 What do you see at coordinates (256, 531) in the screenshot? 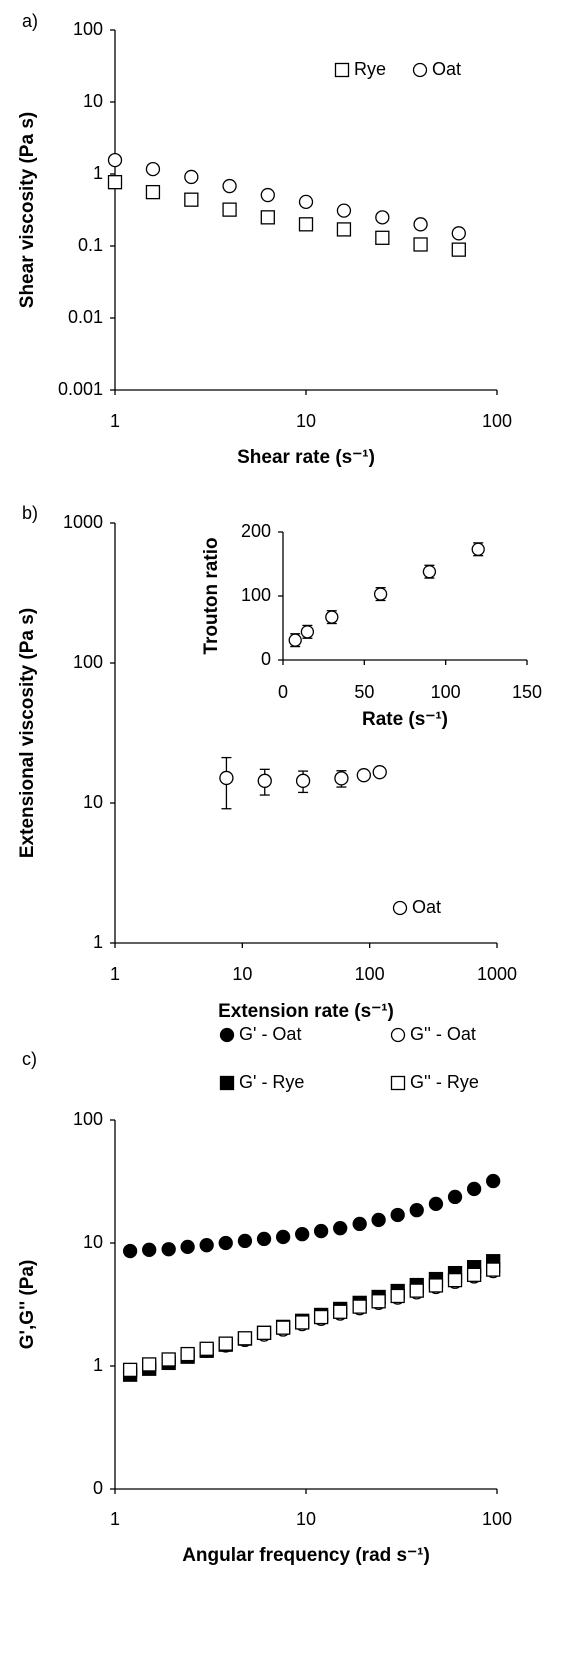
I see `y-tick-label: 200` at bounding box center [256, 531].